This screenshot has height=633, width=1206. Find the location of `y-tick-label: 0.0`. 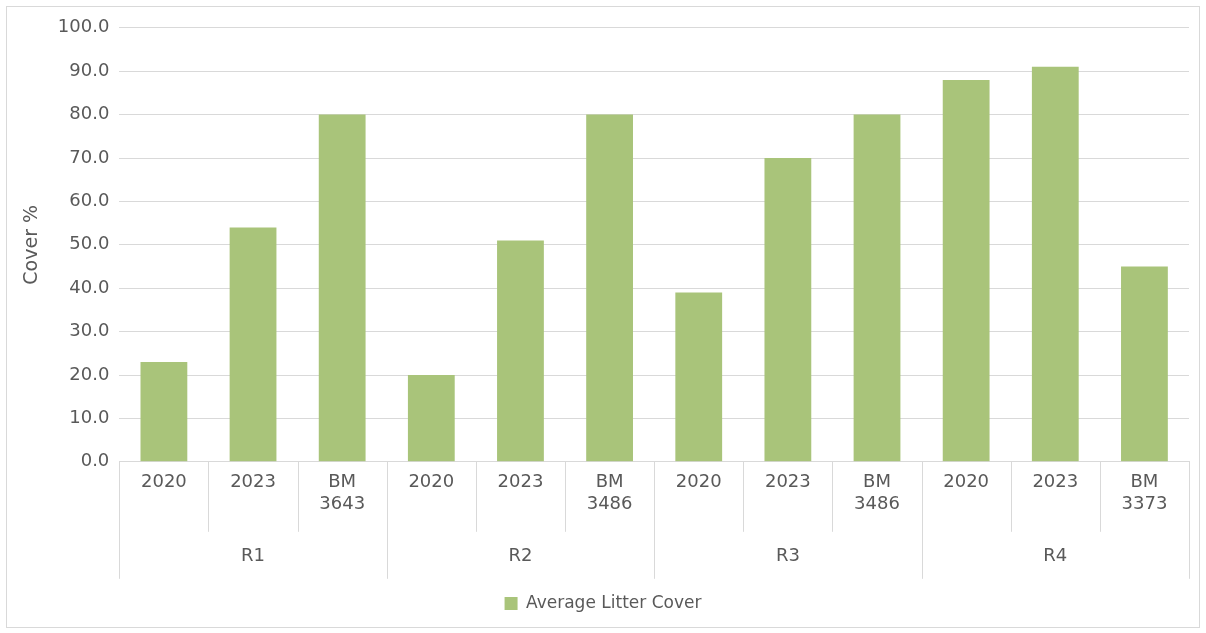

y-tick-label: 0.0 is located at coordinates (95, 460).